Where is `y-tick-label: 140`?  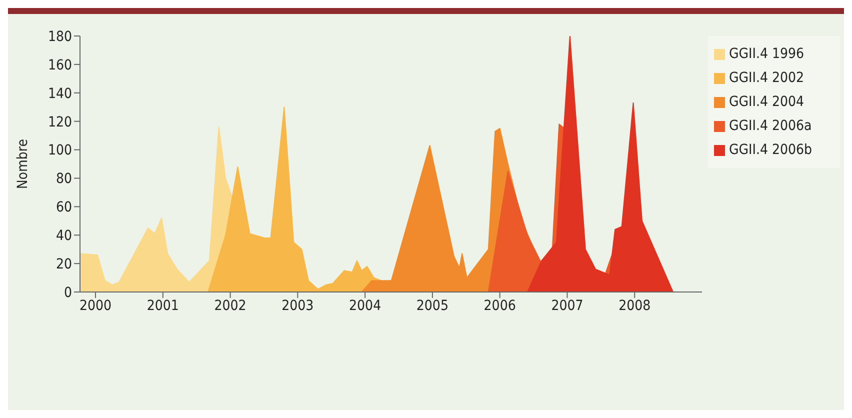 y-tick-label: 140 is located at coordinates (60, 94).